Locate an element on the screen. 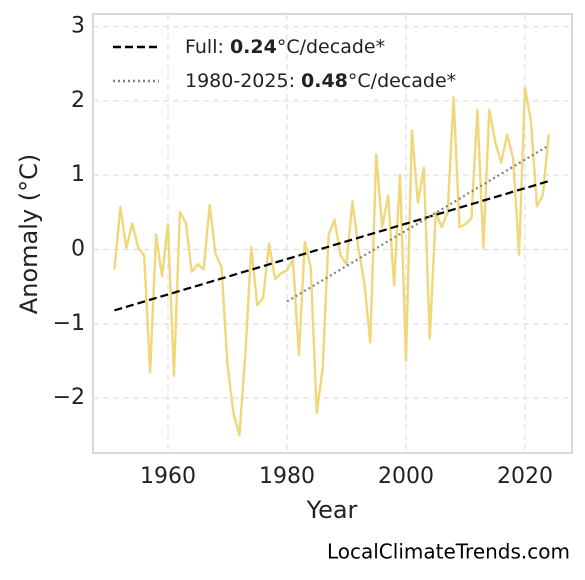 Image resolution: width=585 pixels, height=580 pixels. legend-text-part: 1980-2025: is located at coordinates (243, 81).